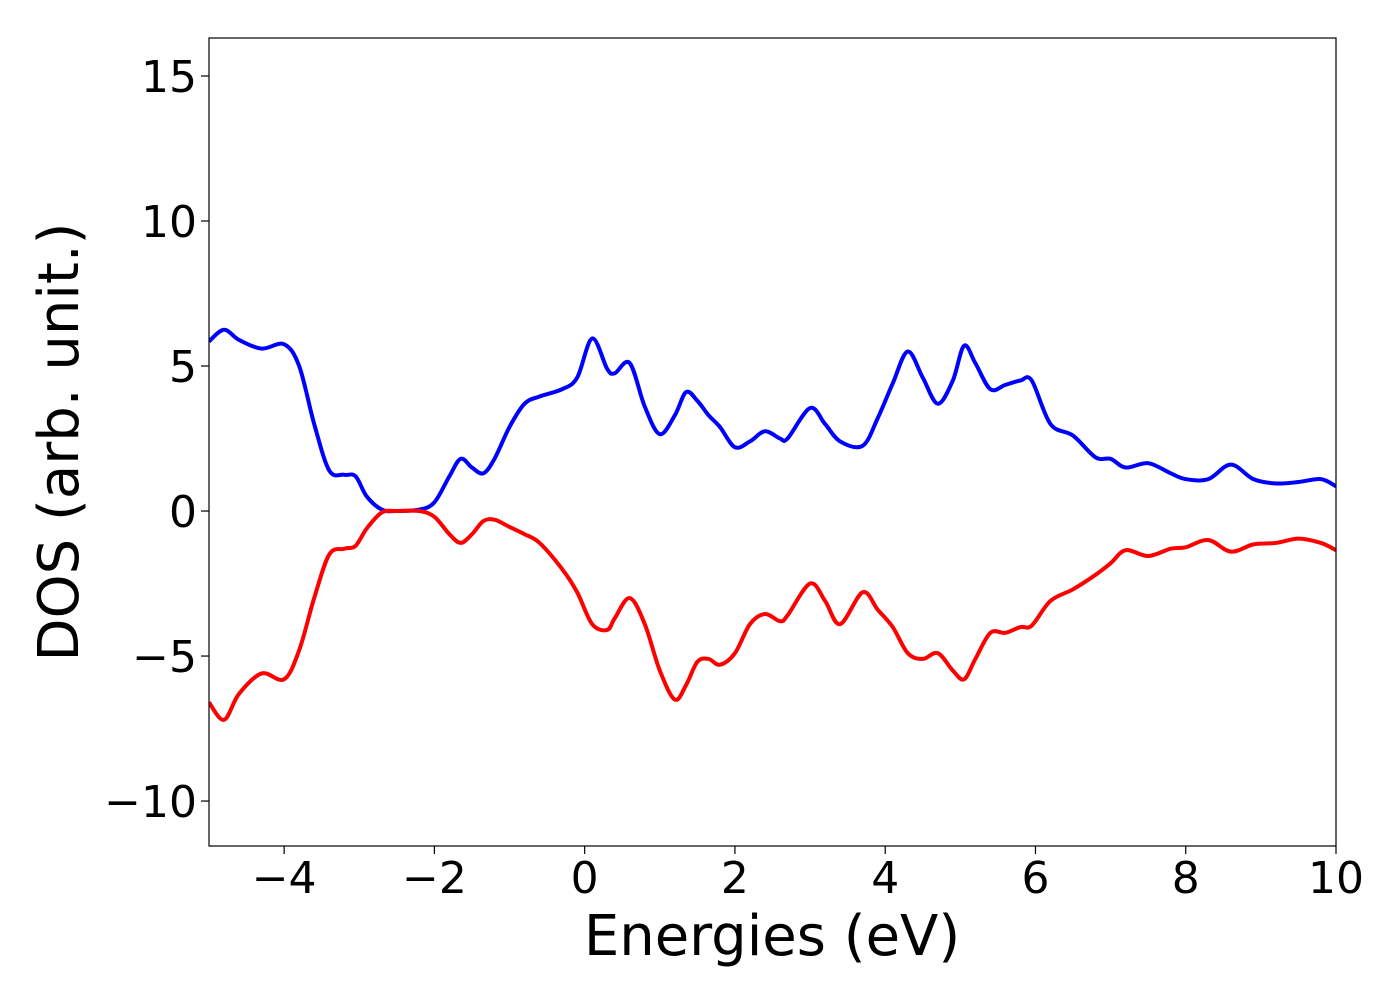 The image size is (1400, 1000). I want to click on x-tick-label: 4, so click(885, 878).